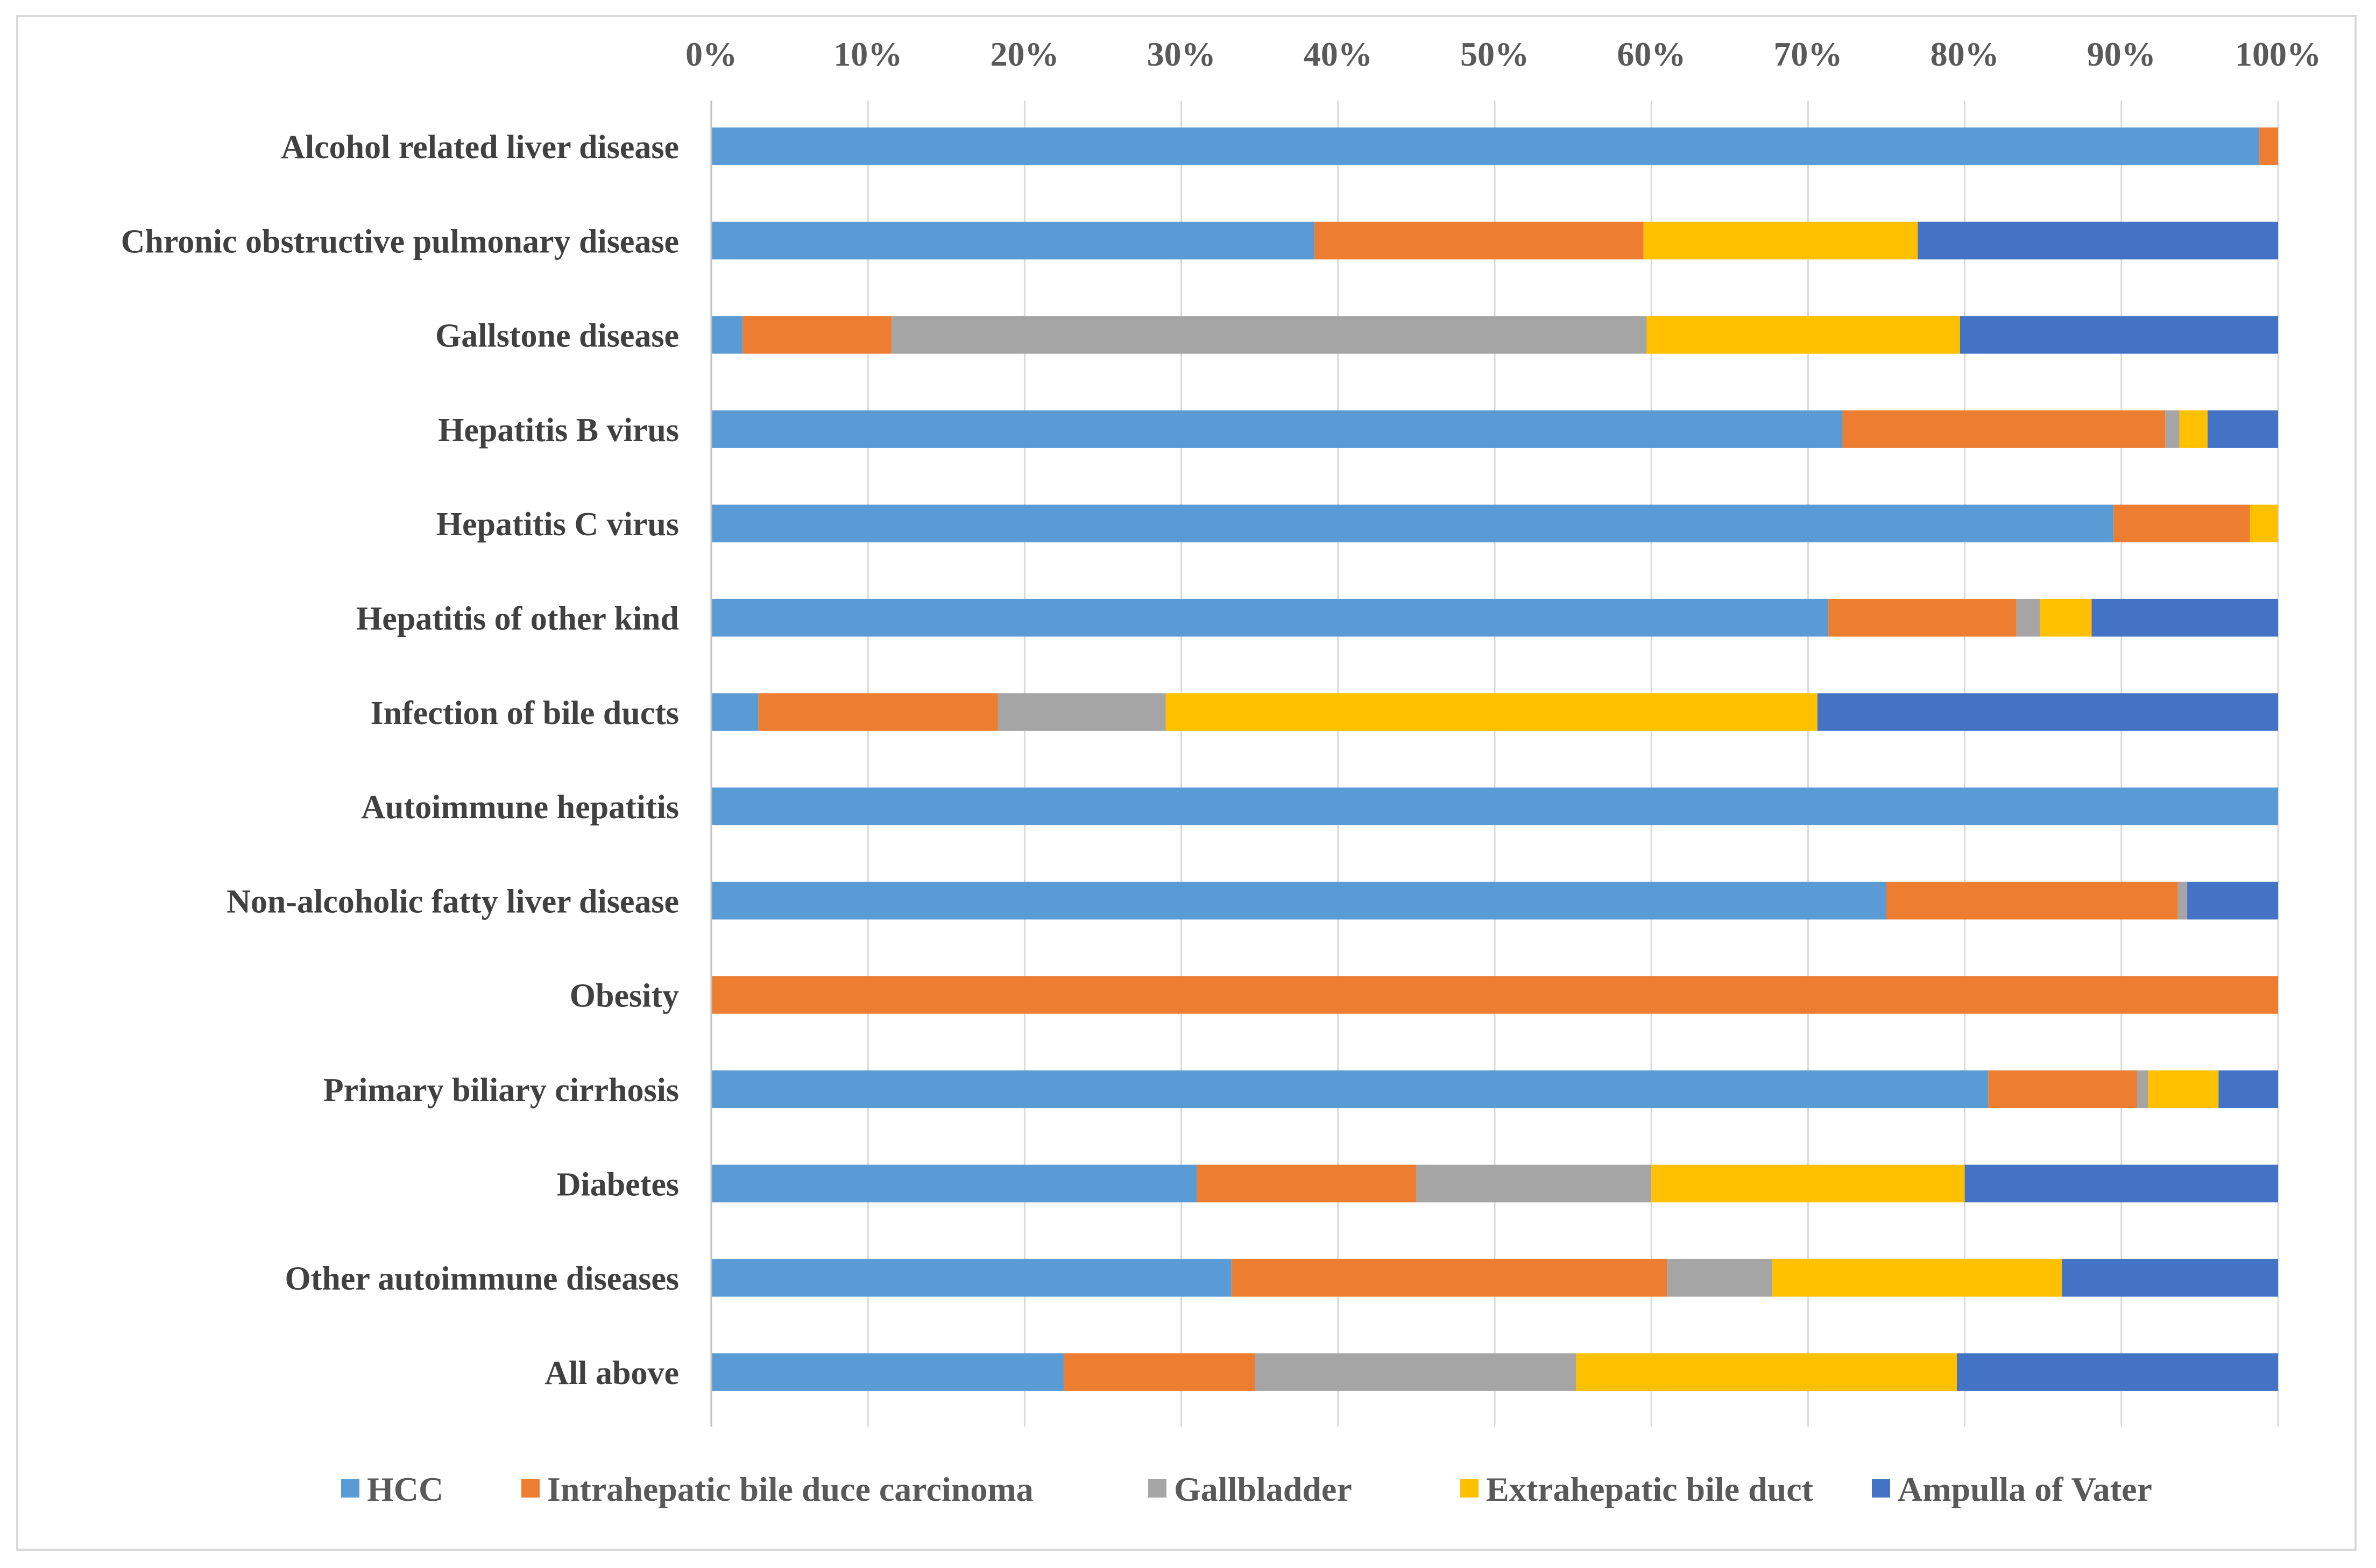  Describe the element at coordinates (482, 1279) in the screenshot. I see `category-label: Other autoimmune diseases` at that location.